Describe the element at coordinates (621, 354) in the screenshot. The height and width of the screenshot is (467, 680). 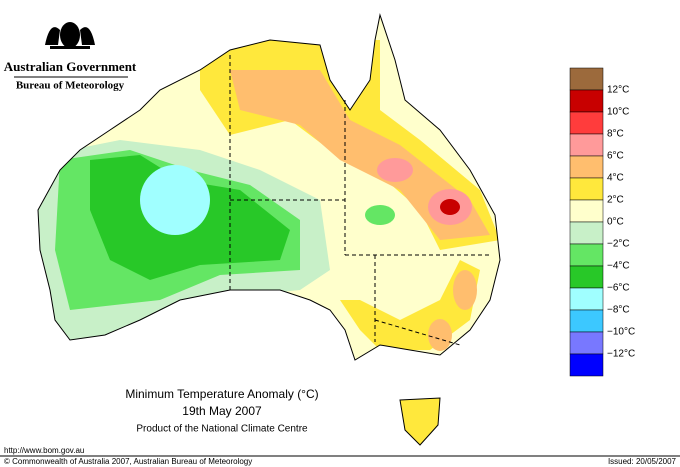
I see `legend-label: −12°C` at that location.